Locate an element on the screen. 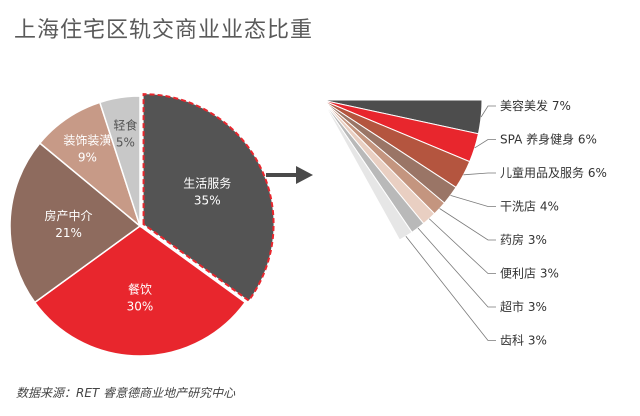 This screenshot has width=640, height=416. pie-slice-name-1: 餐饮 is located at coordinates (140, 289).